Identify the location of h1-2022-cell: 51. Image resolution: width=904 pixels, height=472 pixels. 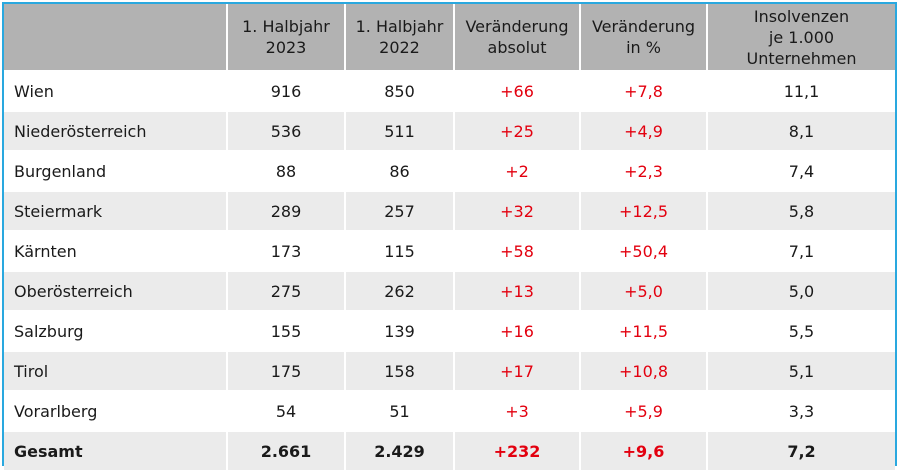
(400, 411).